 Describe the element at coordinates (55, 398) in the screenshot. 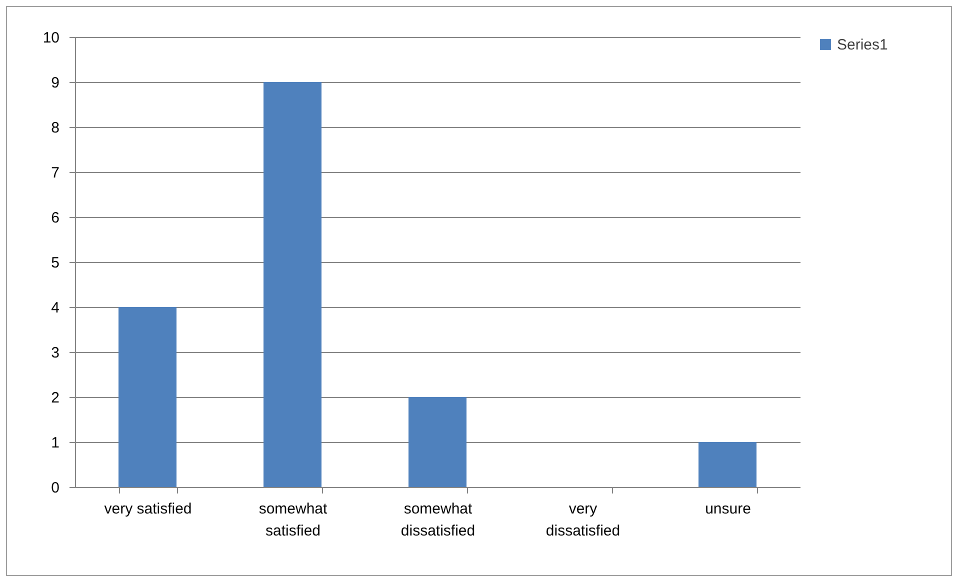

I see `y-tick-label: 2` at that location.